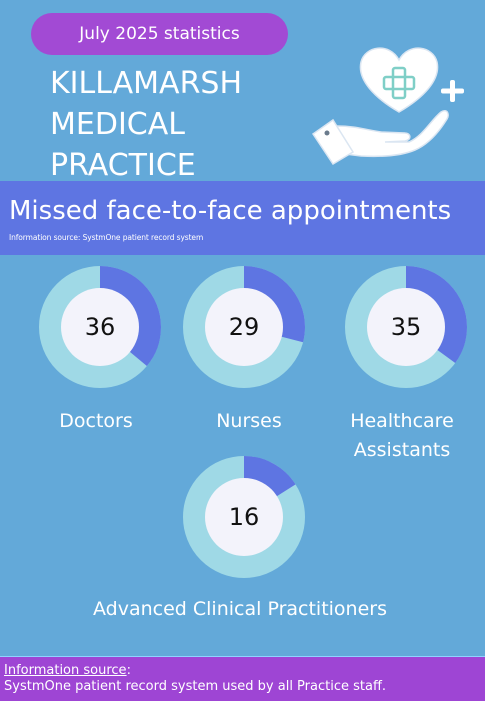 The height and width of the screenshot is (701, 485). I want to click on nurses-value: 29, so click(244, 327).